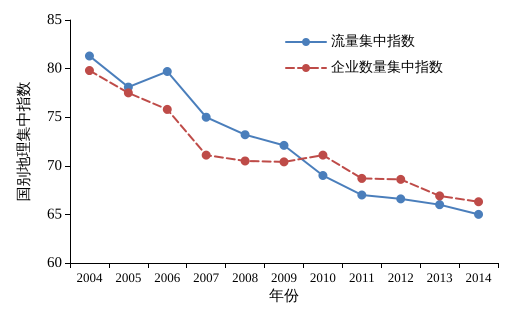  Describe the element at coordinates (89, 277) in the screenshot. I see `x-tick-label: 2004` at that location.